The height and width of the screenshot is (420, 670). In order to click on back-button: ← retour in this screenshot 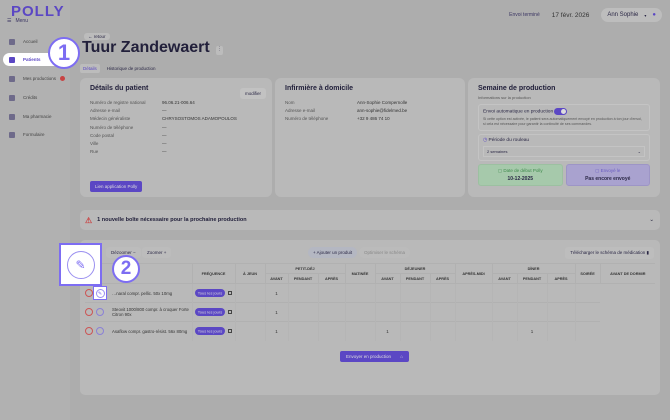, I will do `click(97, 36)`.